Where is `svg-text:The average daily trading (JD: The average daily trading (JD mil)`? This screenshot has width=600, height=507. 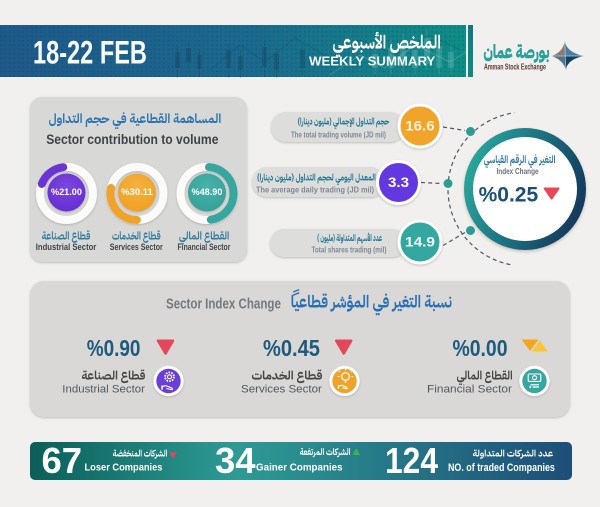
svg-text:The average daily trading (JD: The average daily trading (JD mil) is located at coordinates (315, 189).